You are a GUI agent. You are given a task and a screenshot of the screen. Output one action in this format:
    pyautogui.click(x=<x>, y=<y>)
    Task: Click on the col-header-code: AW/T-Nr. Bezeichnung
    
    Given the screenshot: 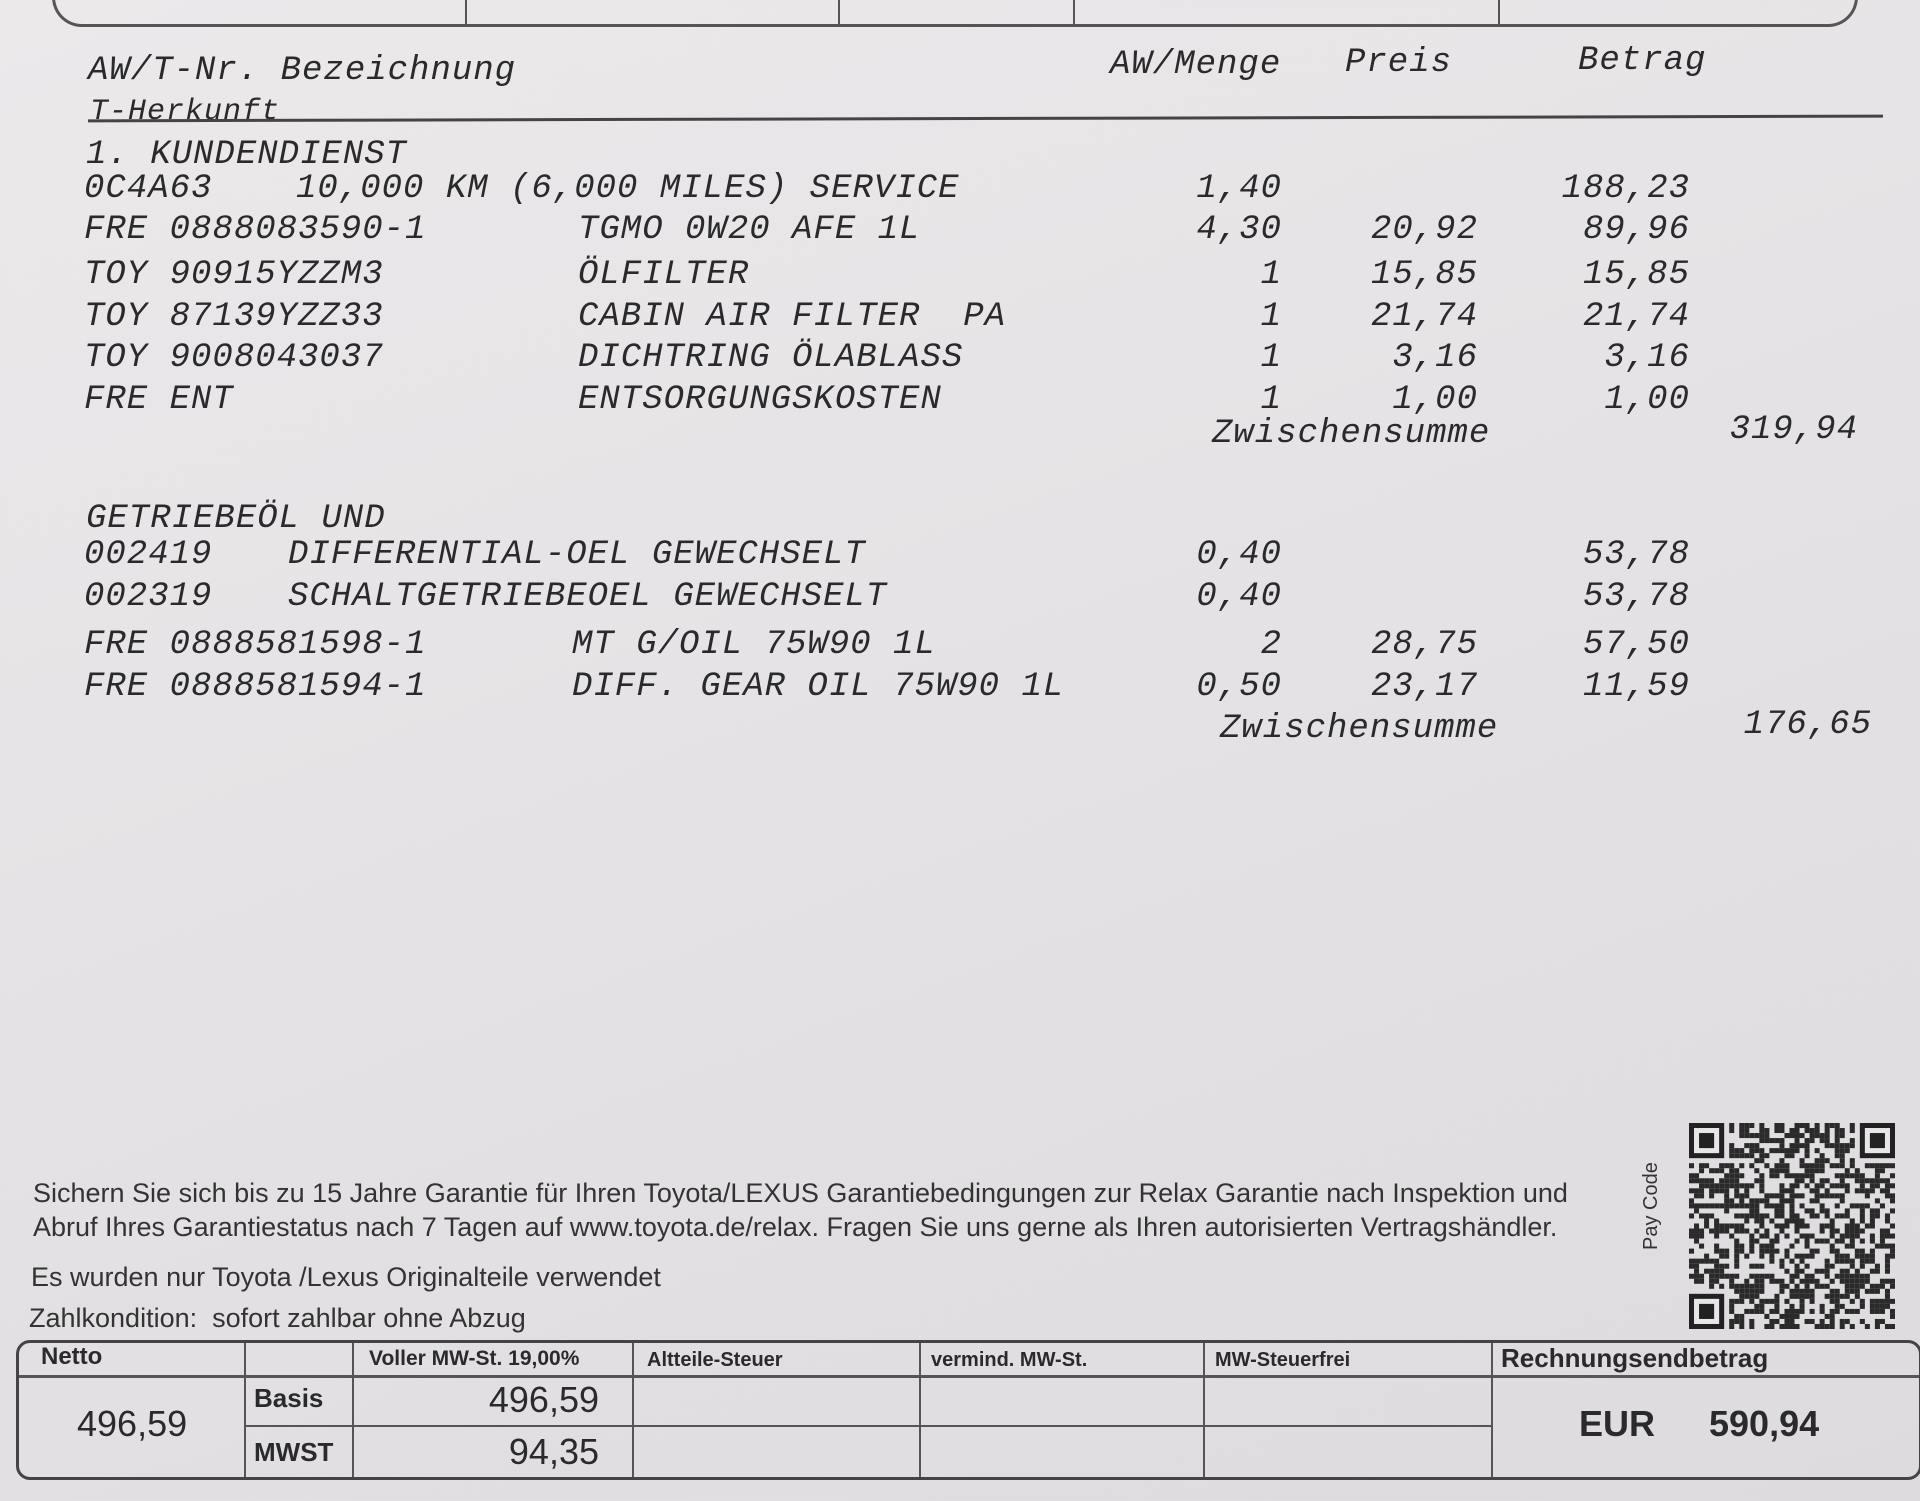 What is the action you would take?
    pyautogui.click(x=302, y=71)
    